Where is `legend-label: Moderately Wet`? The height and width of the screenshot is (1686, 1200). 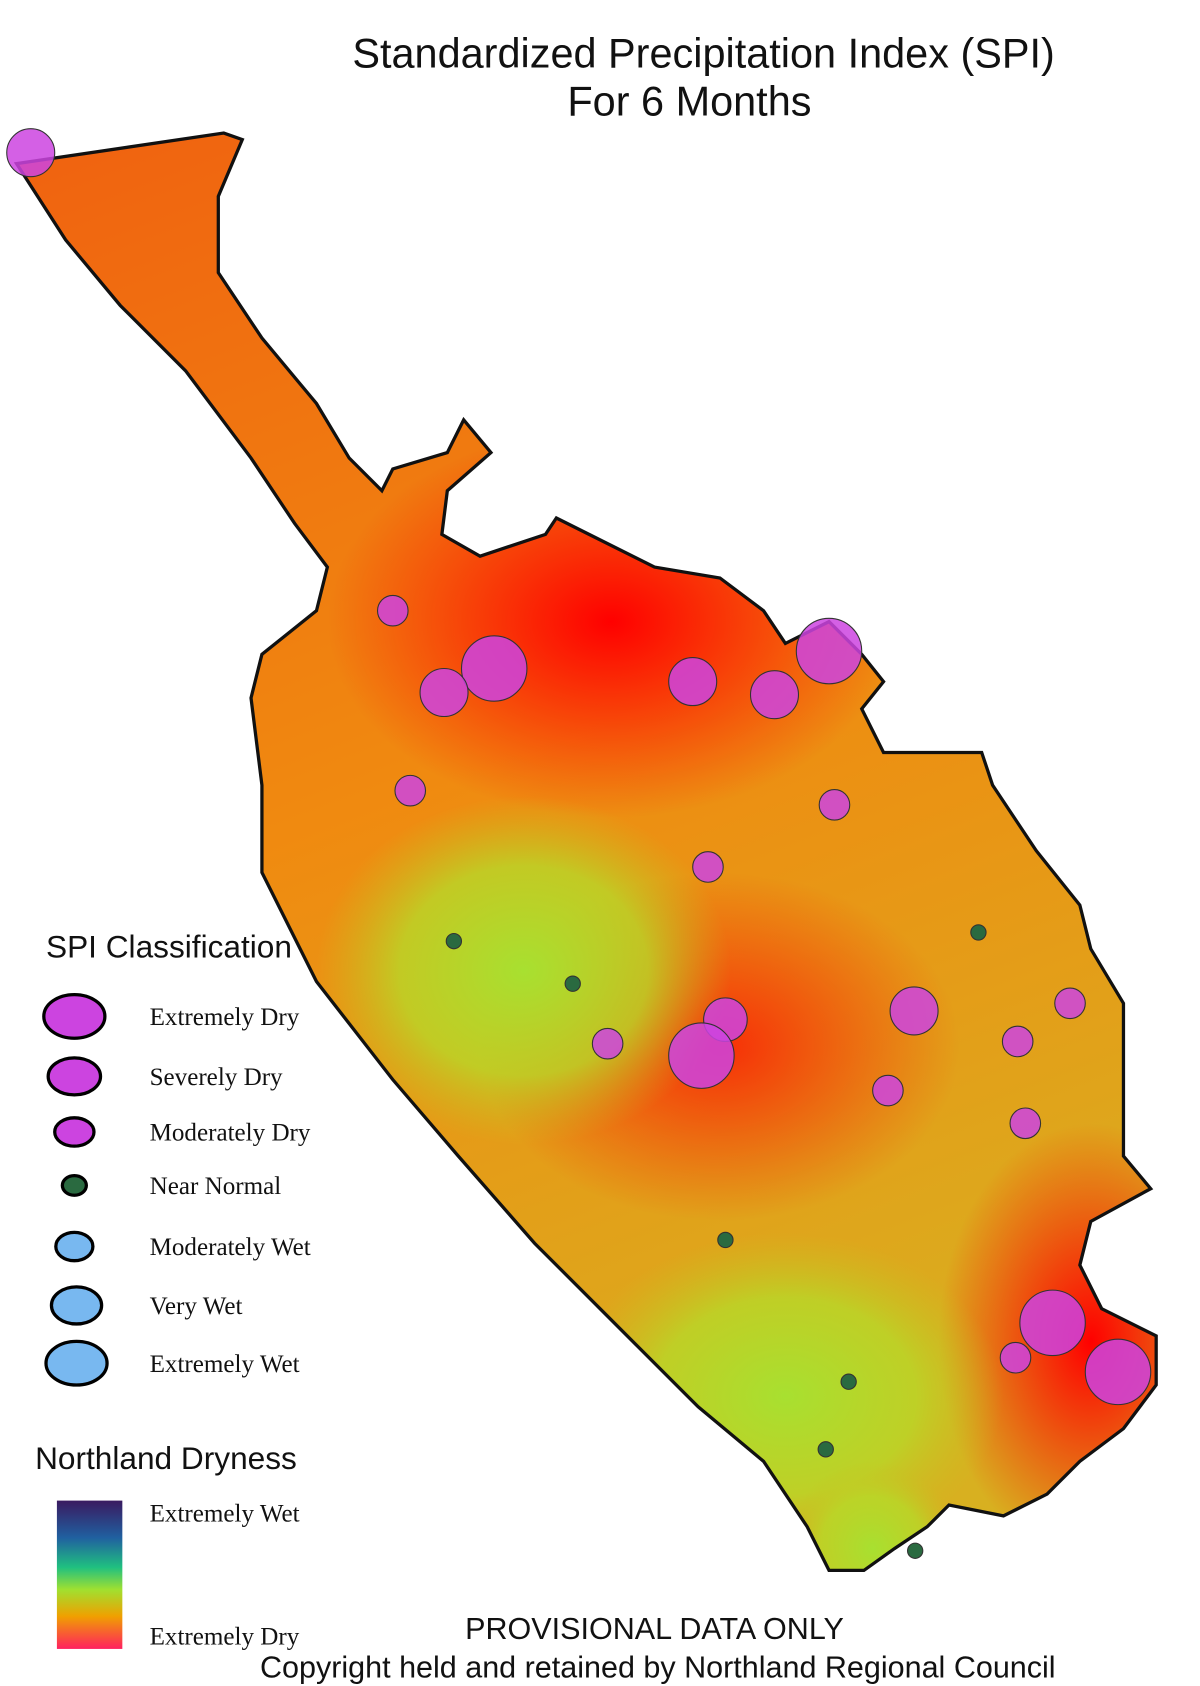
legend-label: Moderately Wet is located at coordinates (230, 1247).